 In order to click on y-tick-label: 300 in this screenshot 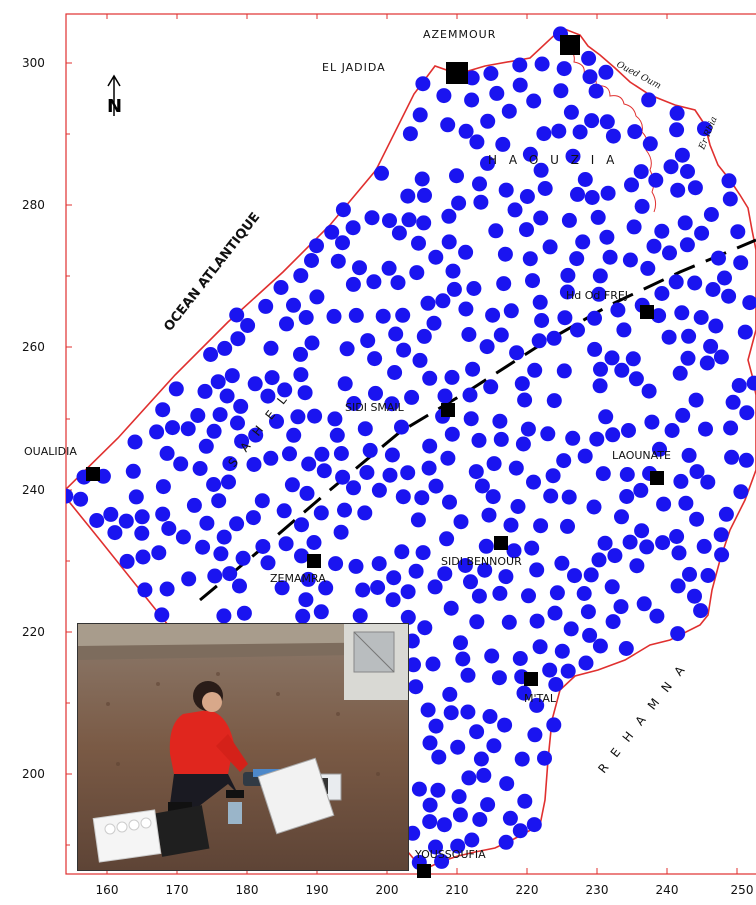, I will do `click(33, 63)`.